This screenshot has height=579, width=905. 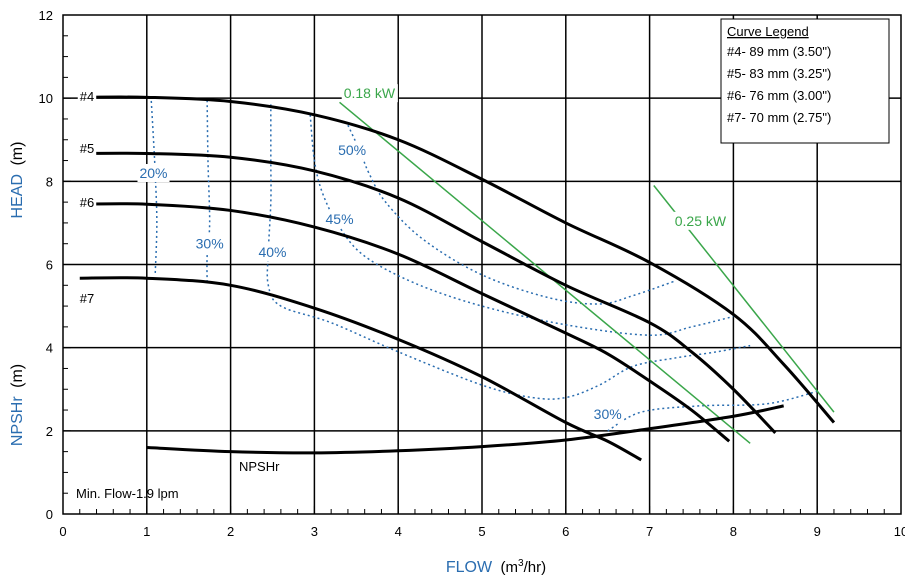 I want to click on power-label-1-text: 0.25 kW, so click(x=701, y=221).